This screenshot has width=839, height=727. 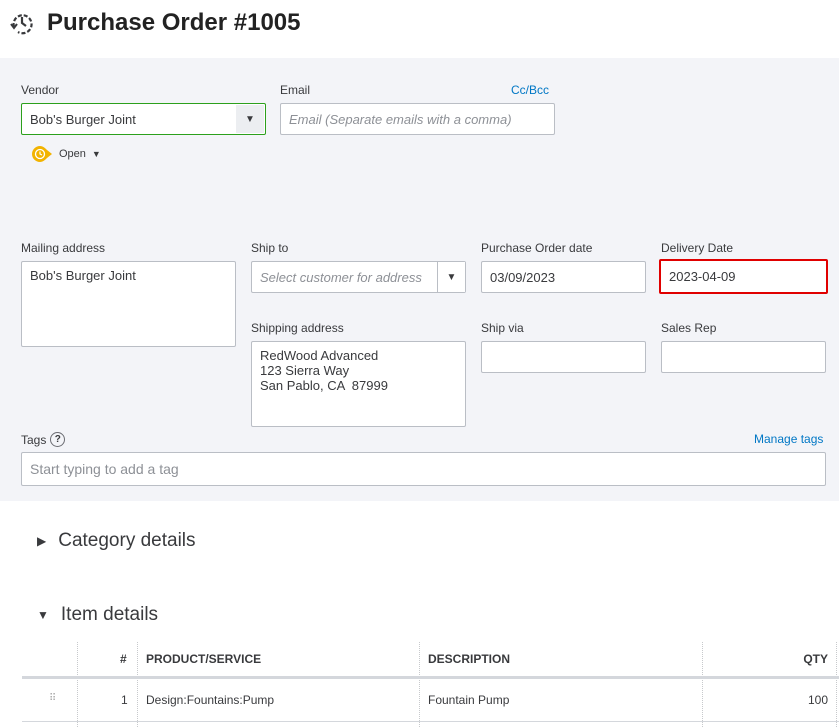 What do you see at coordinates (109, 614) in the screenshot?
I see `item-details-heading: Item details` at bounding box center [109, 614].